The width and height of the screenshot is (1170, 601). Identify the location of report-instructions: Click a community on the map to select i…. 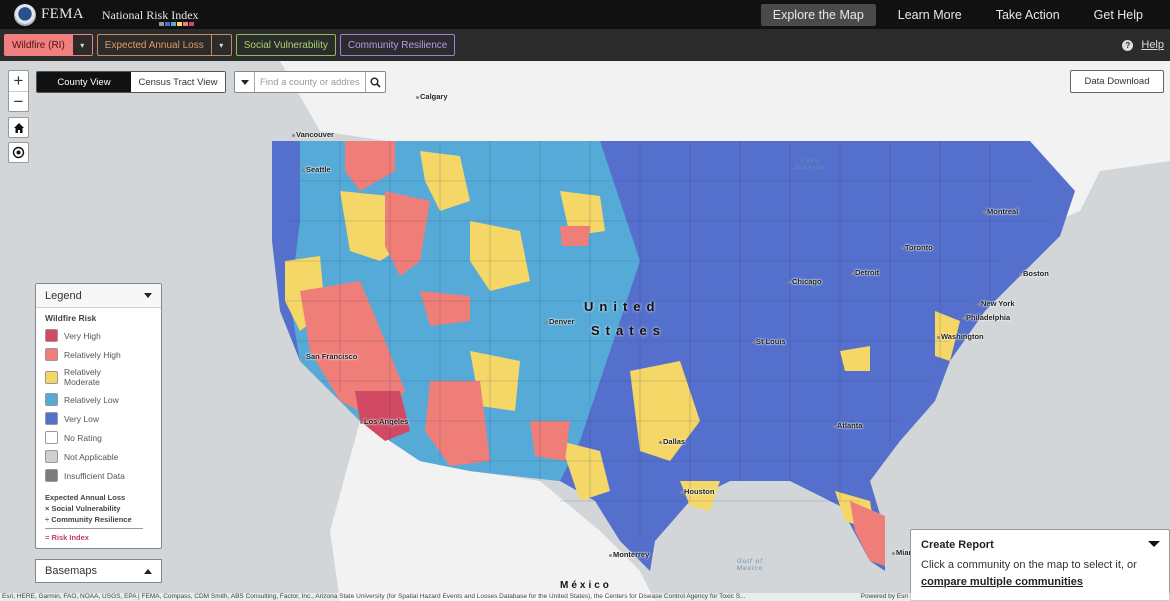
(1029, 565).